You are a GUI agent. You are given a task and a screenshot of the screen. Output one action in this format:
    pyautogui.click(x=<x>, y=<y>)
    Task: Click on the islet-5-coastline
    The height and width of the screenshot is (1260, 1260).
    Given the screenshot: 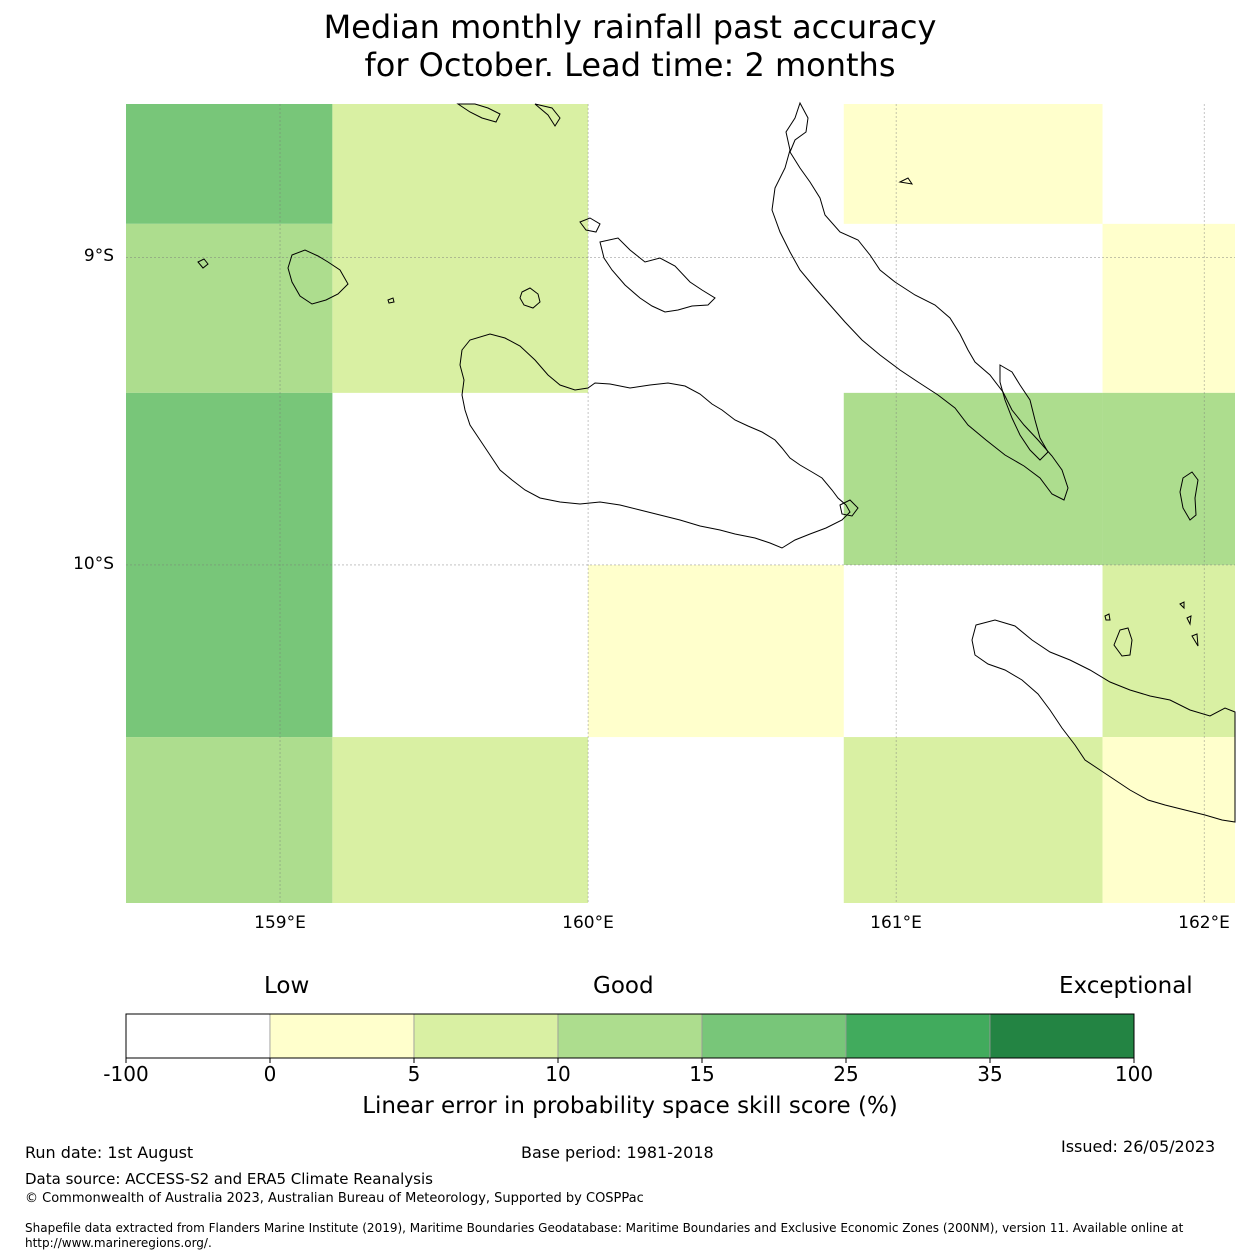 What is the action you would take?
    pyautogui.click(x=906, y=181)
    